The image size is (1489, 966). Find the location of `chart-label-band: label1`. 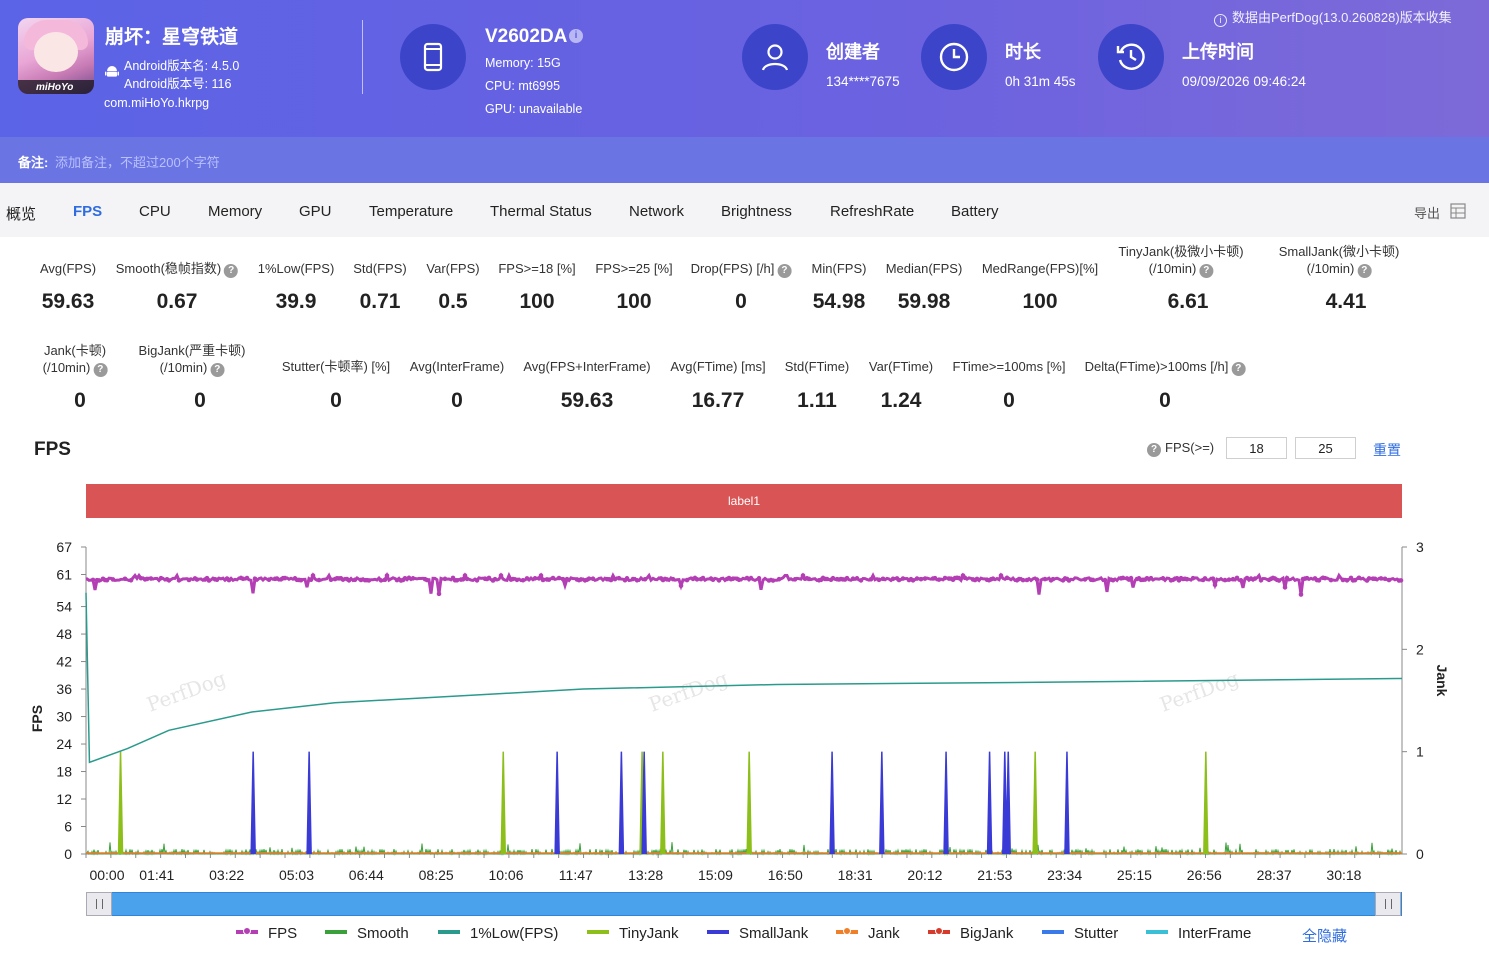

chart-label-band: label1 is located at coordinates (744, 501).